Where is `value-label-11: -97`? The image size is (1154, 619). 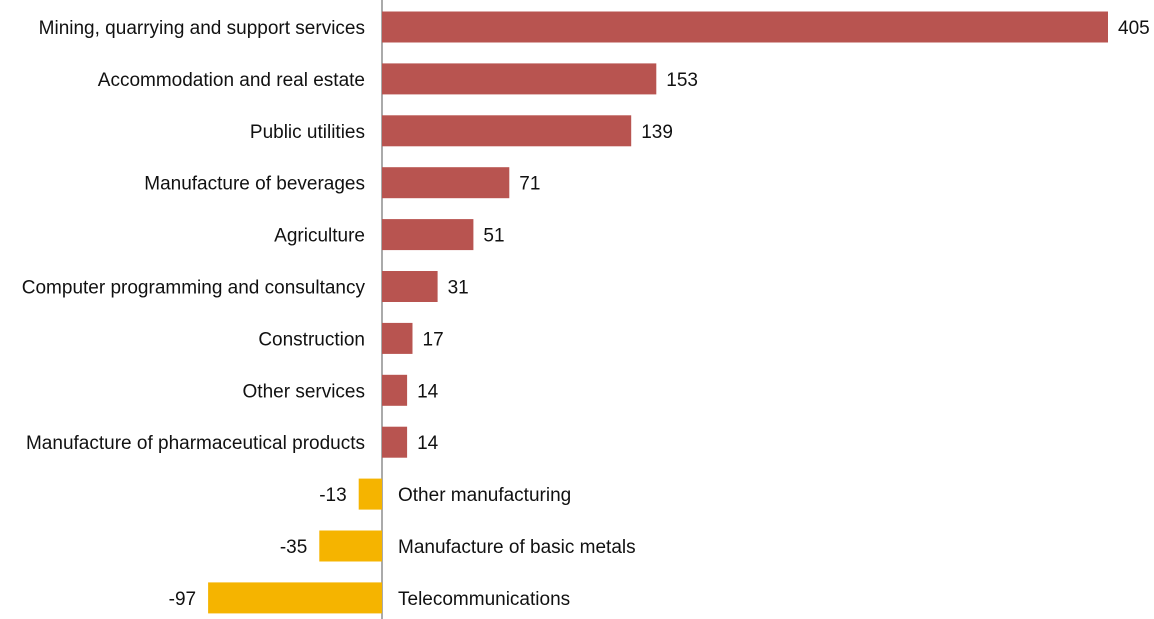
value-label-11: -97 is located at coordinates (182, 599).